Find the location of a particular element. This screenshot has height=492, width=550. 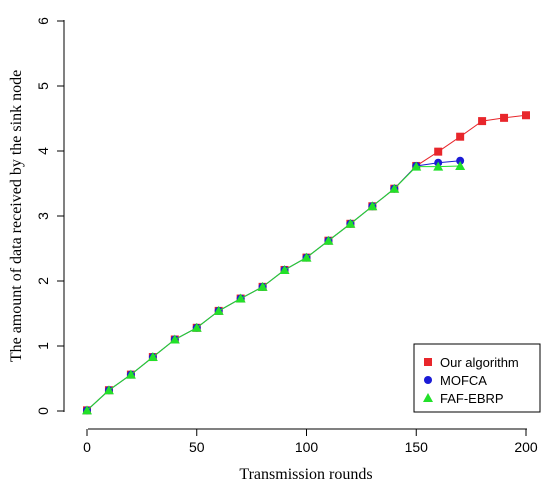

y-tick-label: 2 is located at coordinates (43, 281).